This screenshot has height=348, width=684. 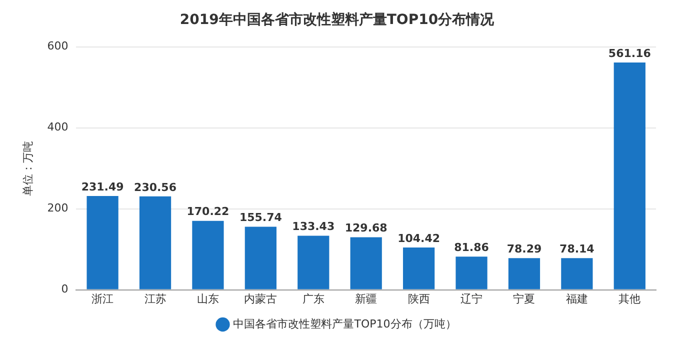 What do you see at coordinates (472, 247) in the screenshot?
I see `data-label: 81.86` at bounding box center [472, 247].